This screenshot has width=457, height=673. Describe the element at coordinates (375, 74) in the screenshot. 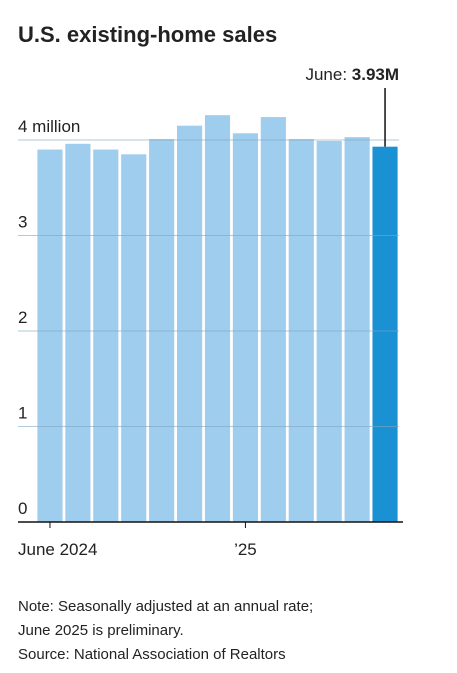

I see `annotation-value: 3.93M` at that location.